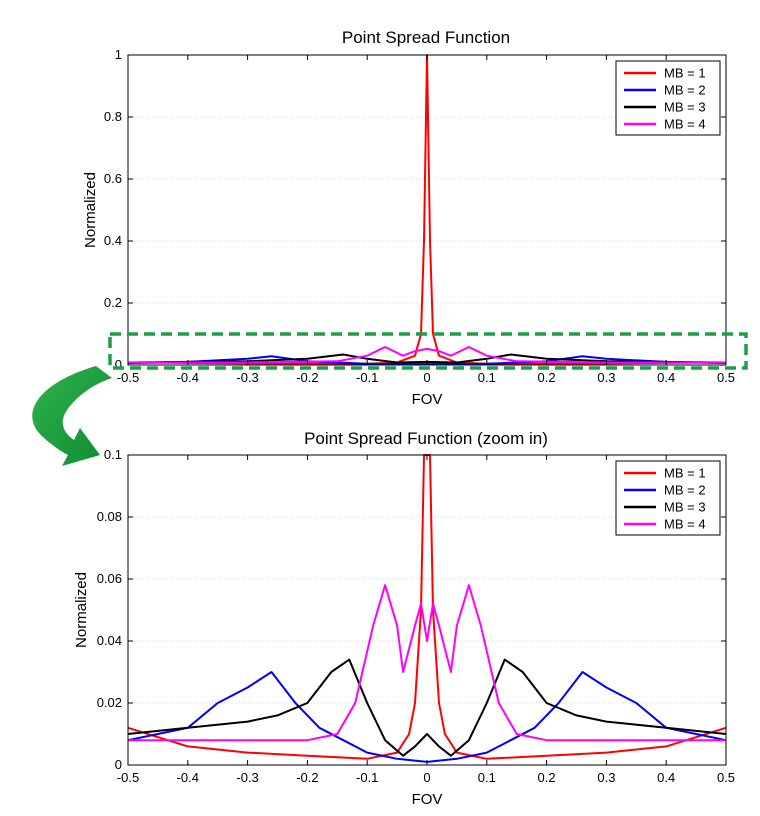 The image size is (760, 816). I want to click on bot-legend-label-4: MB = 4, so click(685, 524).